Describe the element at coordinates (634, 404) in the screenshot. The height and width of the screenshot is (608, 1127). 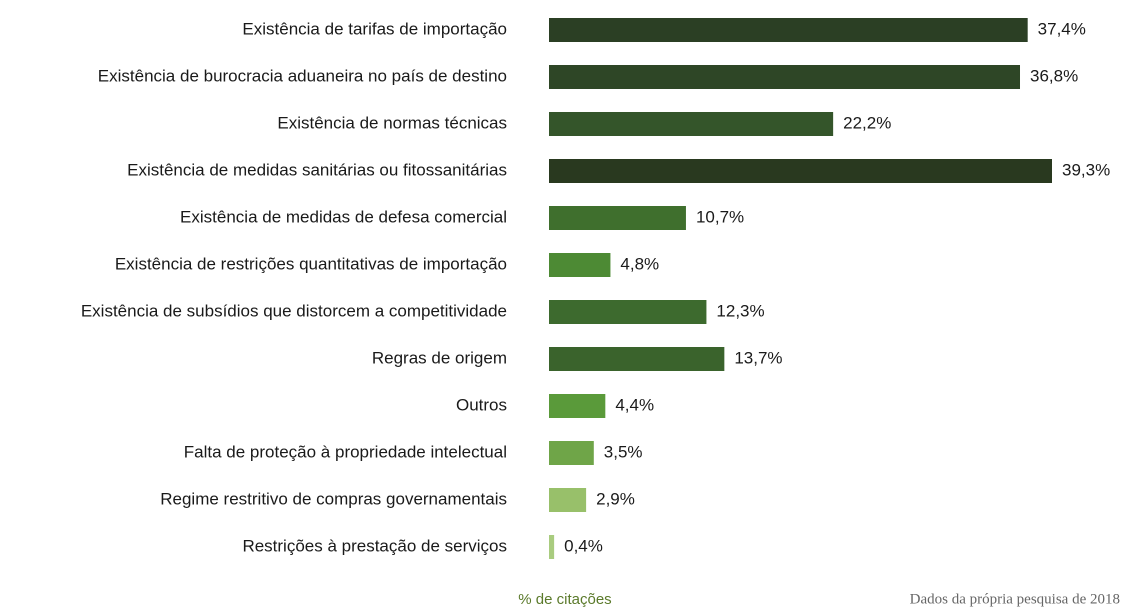
I see `value-label: 4,4%` at that location.